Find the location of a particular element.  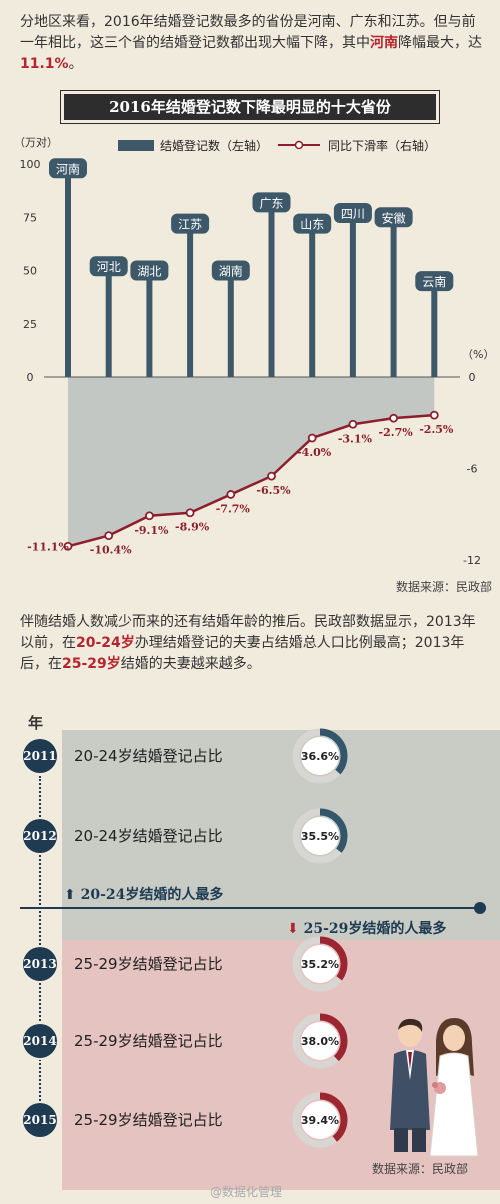

line-data-label: -10.4% is located at coordinates (111, 550).